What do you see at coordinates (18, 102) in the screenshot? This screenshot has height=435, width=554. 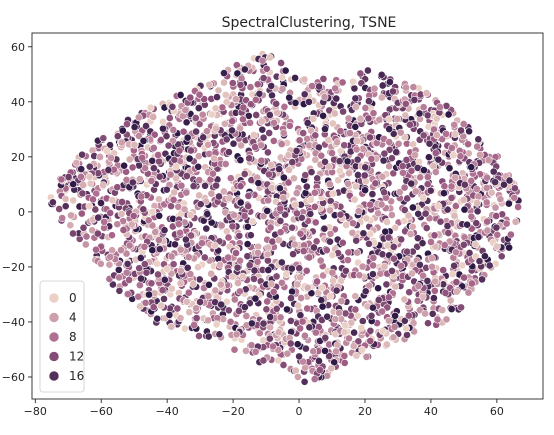 I see `y-tick-label: 40` at bounding box center [18, 102].